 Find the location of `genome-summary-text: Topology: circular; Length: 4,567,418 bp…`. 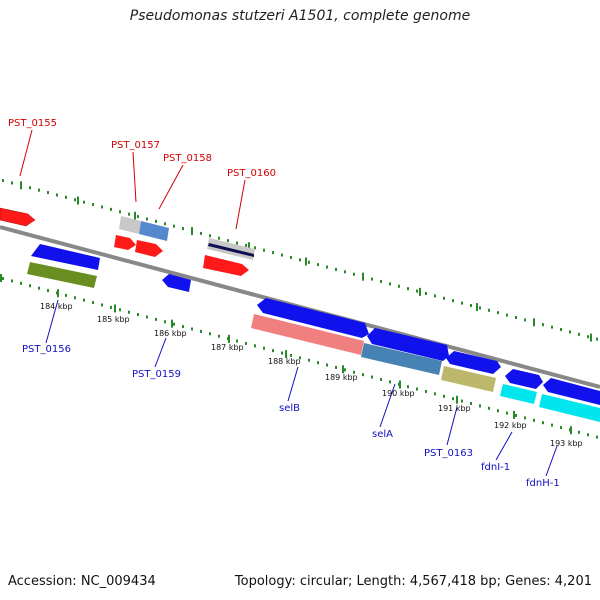

genome-summary-text: Topology: circular; Length: 4,567,418 bp… is located at coordinates (413, 581).